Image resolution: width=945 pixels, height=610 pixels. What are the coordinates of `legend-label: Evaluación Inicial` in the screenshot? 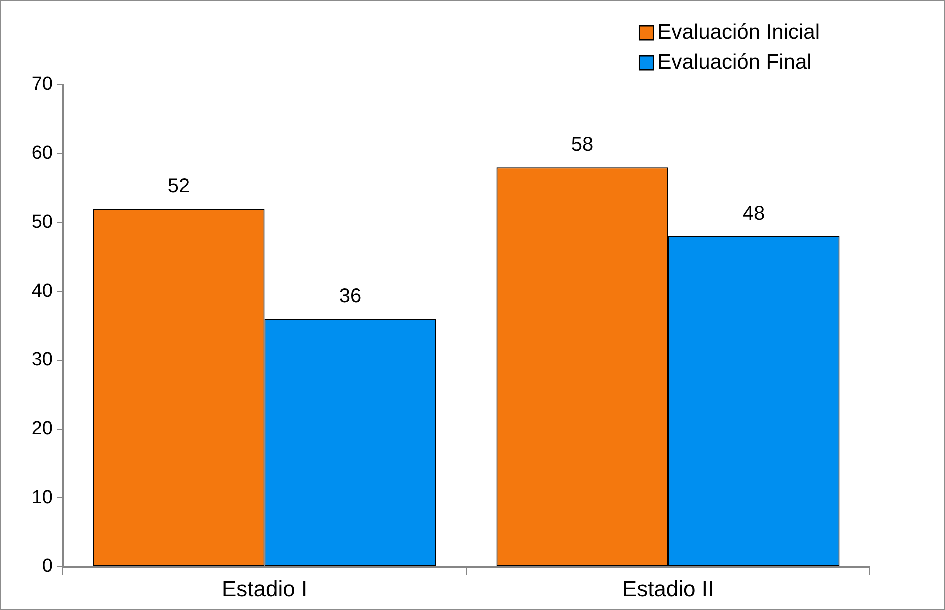 It's located at (739, 32).